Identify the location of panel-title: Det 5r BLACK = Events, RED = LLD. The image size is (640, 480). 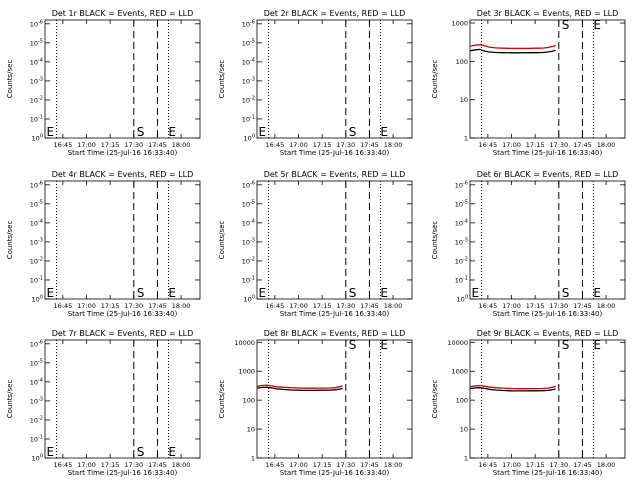
(335, 174).